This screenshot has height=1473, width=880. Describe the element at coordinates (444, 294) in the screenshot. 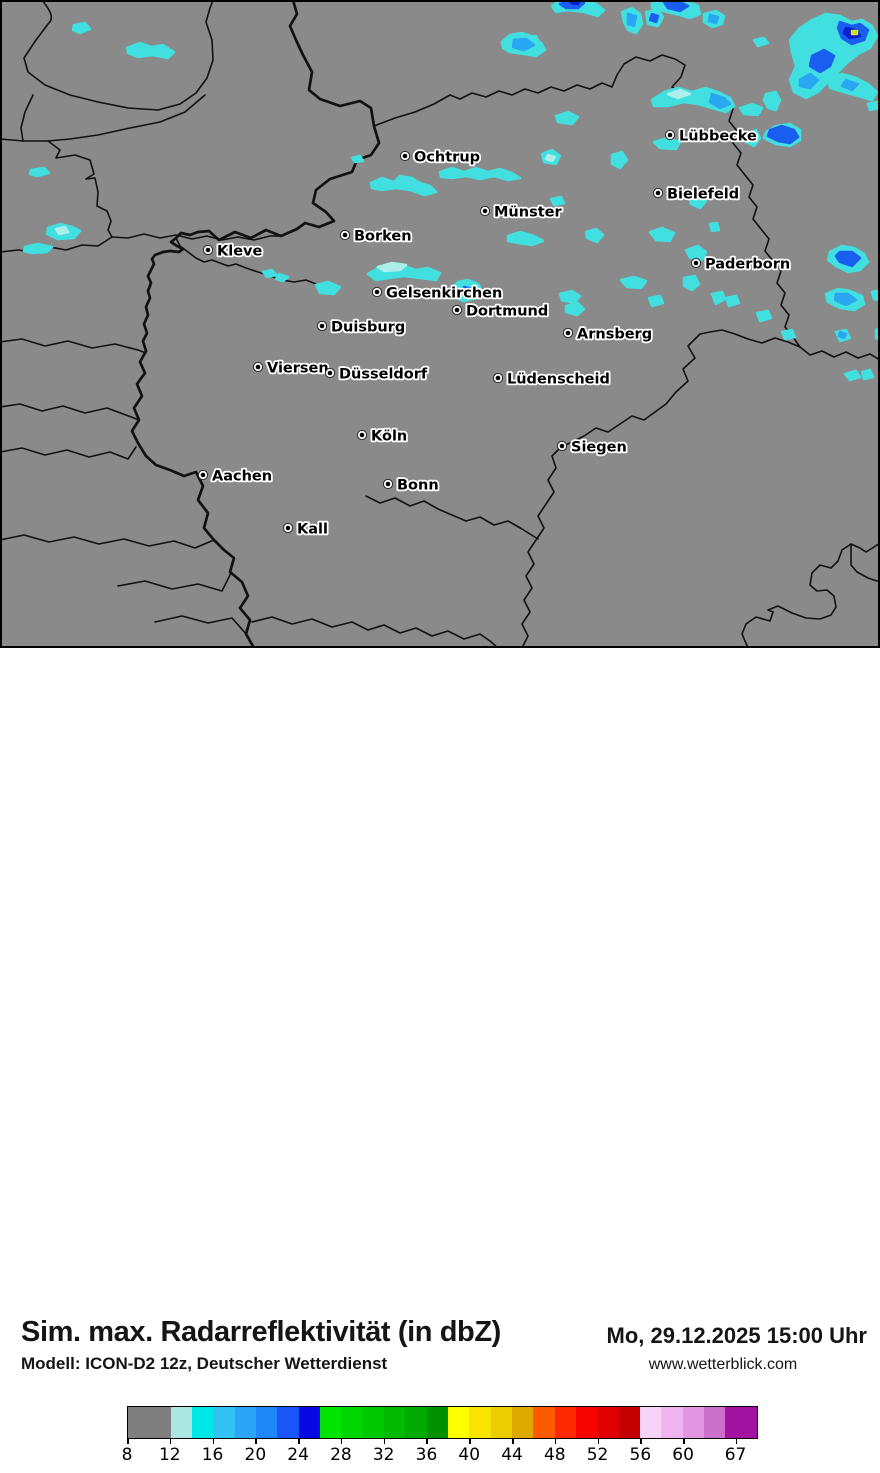

I see `city-label: Gelsenkirchen` at that location.